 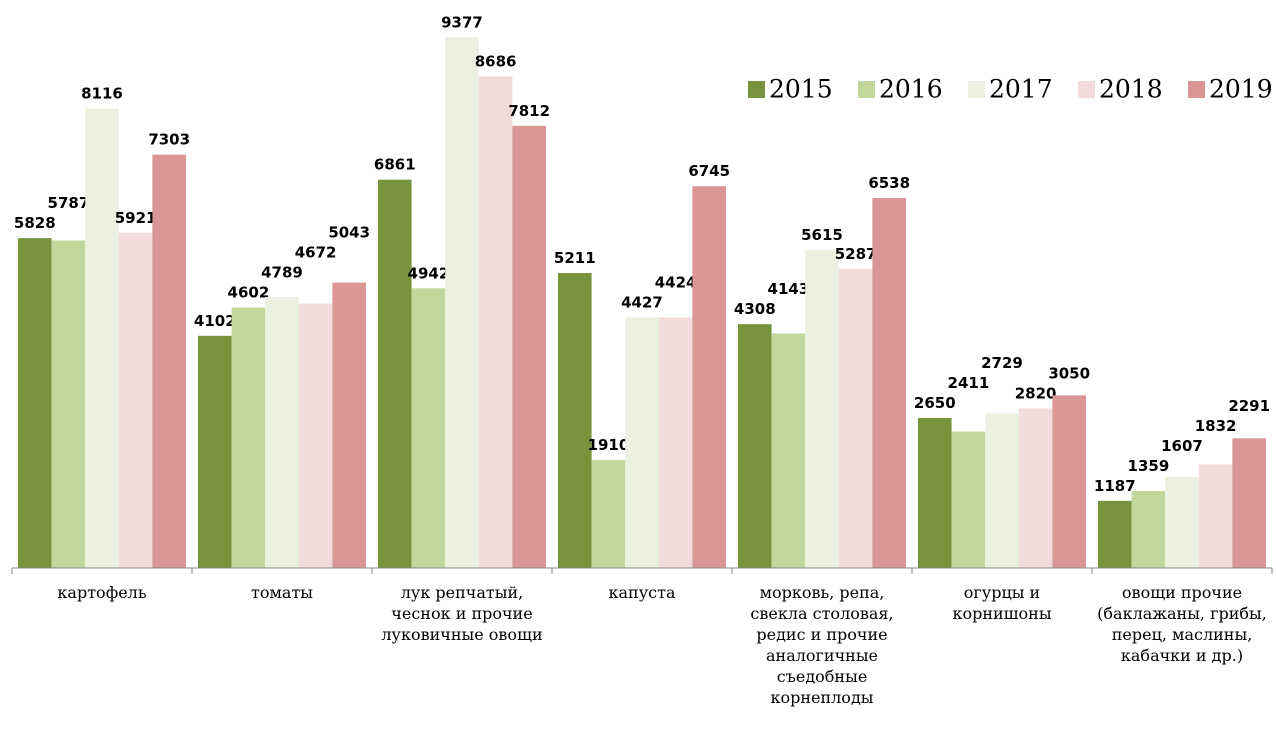 What do you see at coordinates (709, 171) in the screenshot?
I see `value-label: 6745` at bounding box center [709, 171].